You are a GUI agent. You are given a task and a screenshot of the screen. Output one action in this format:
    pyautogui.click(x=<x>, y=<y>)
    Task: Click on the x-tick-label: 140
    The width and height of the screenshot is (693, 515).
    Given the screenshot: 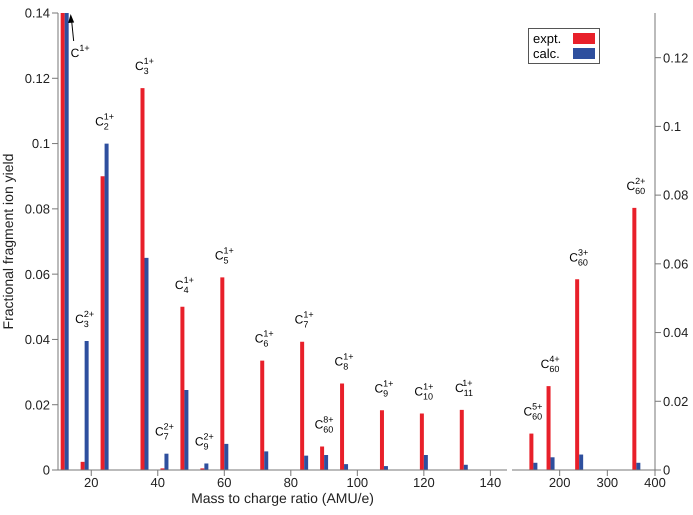 What is the action you would take?
    pyautogui.click(x=491, y=482)
    